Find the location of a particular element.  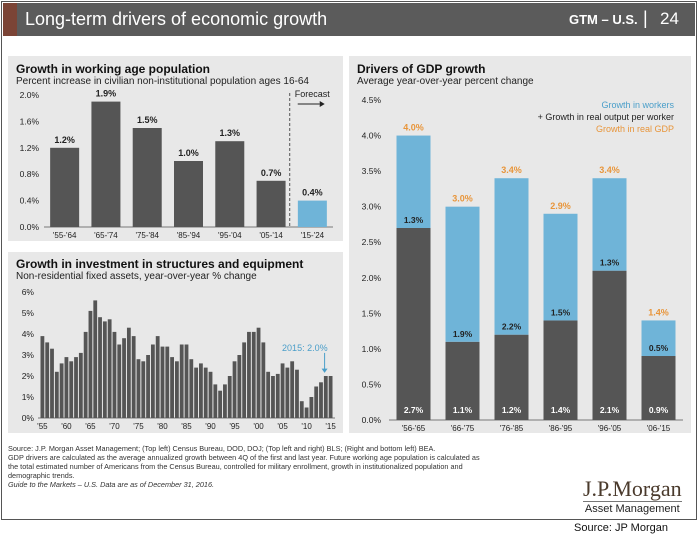

working-age-title: Growth in working age population is located at coordinates (113, 69).